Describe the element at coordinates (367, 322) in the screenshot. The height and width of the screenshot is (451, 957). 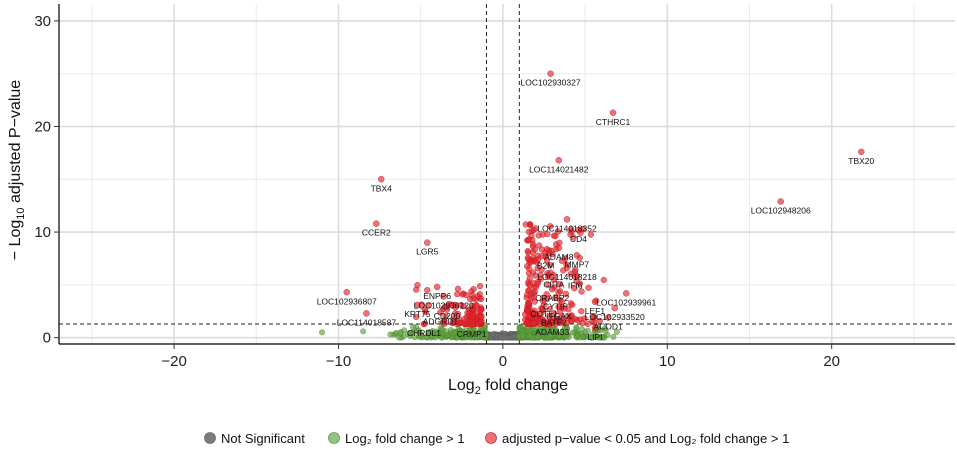
I see `gene-label: LOC114018587` at that location.